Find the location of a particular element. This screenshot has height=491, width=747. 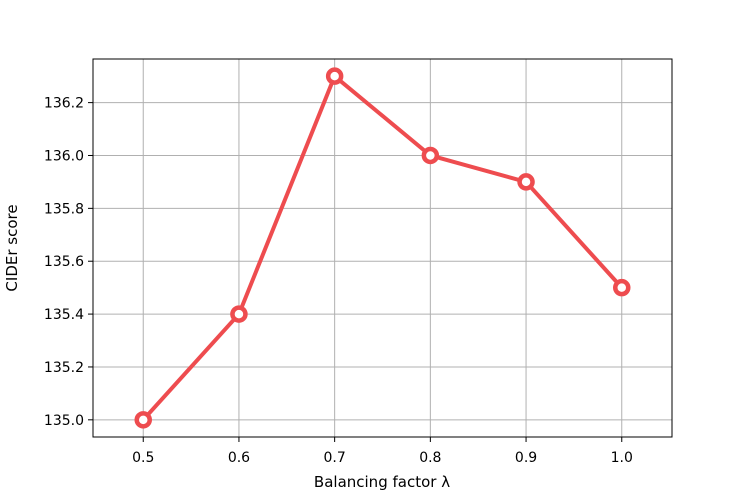

y-axis-label: CIDEr score is located at coordinates (12, 247).